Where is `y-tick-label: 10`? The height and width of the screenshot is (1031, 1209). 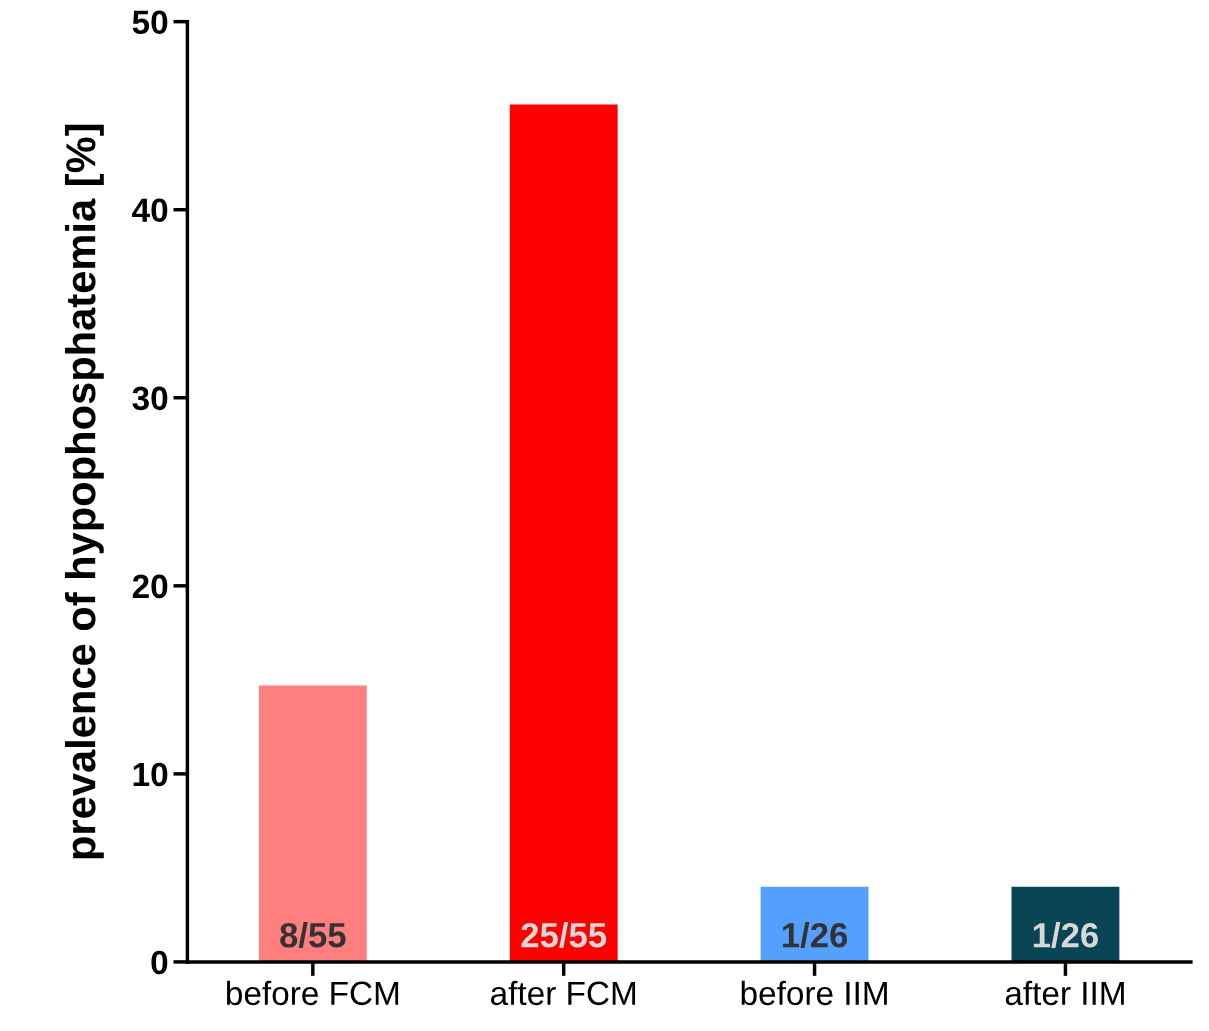 y-tick-label: 10 is located at coordinates (150, 774).